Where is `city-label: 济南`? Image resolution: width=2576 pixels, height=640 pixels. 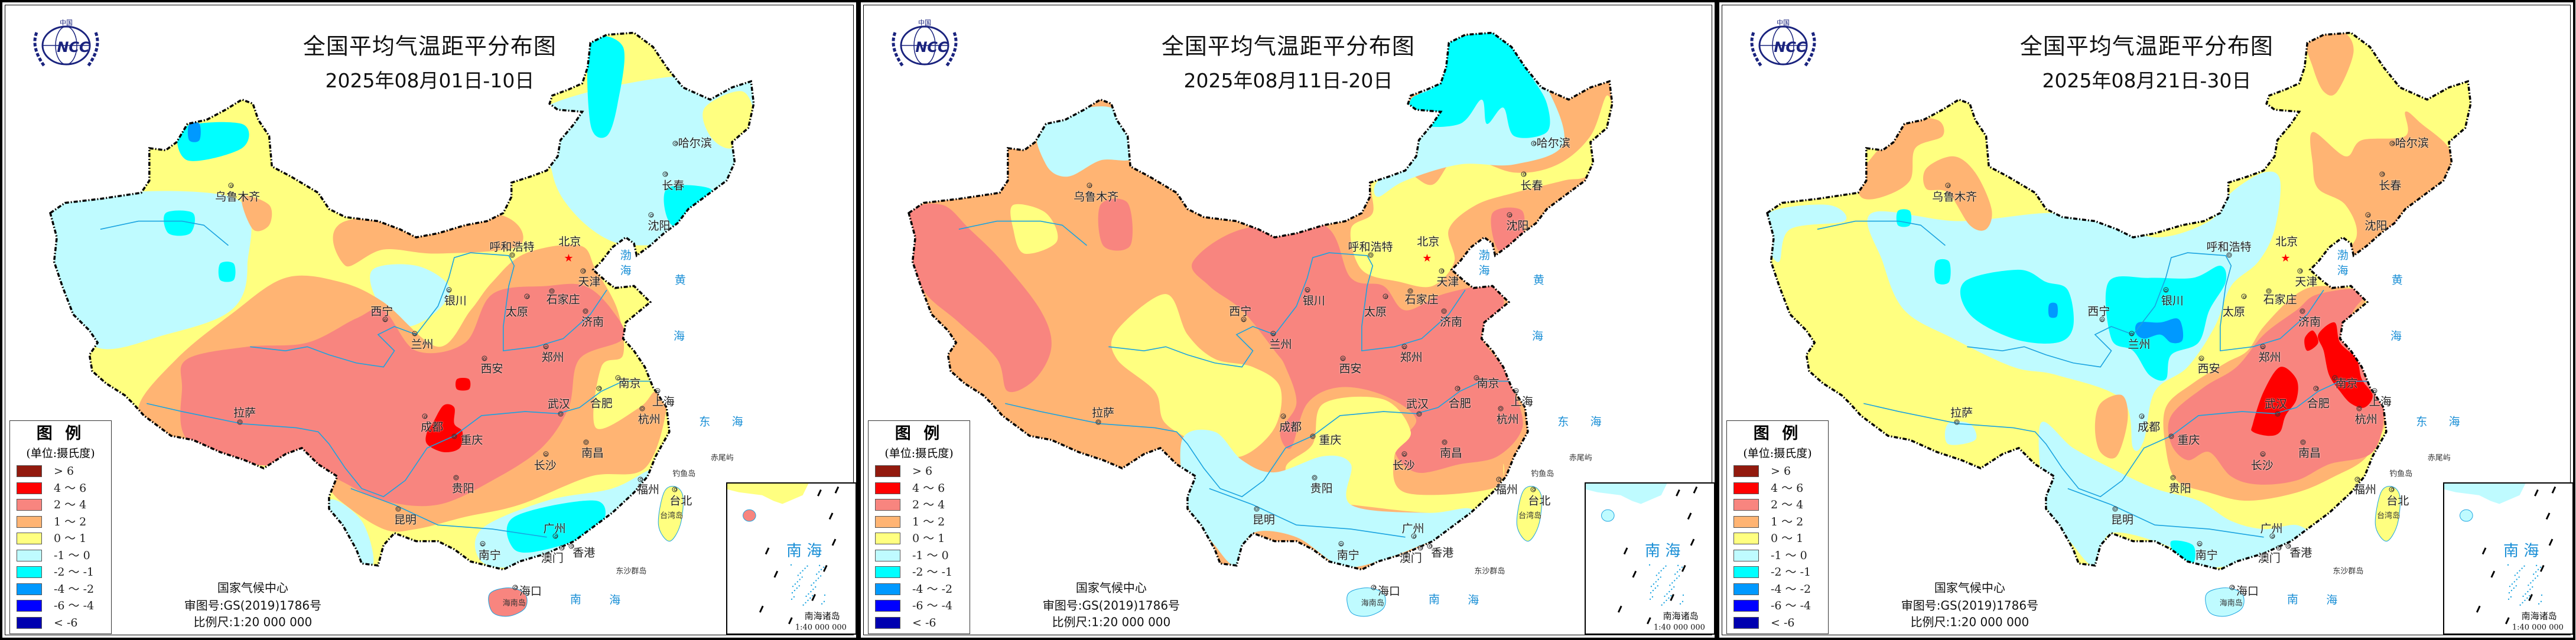 city-label: 济南 is located at coordinates (592, 322).